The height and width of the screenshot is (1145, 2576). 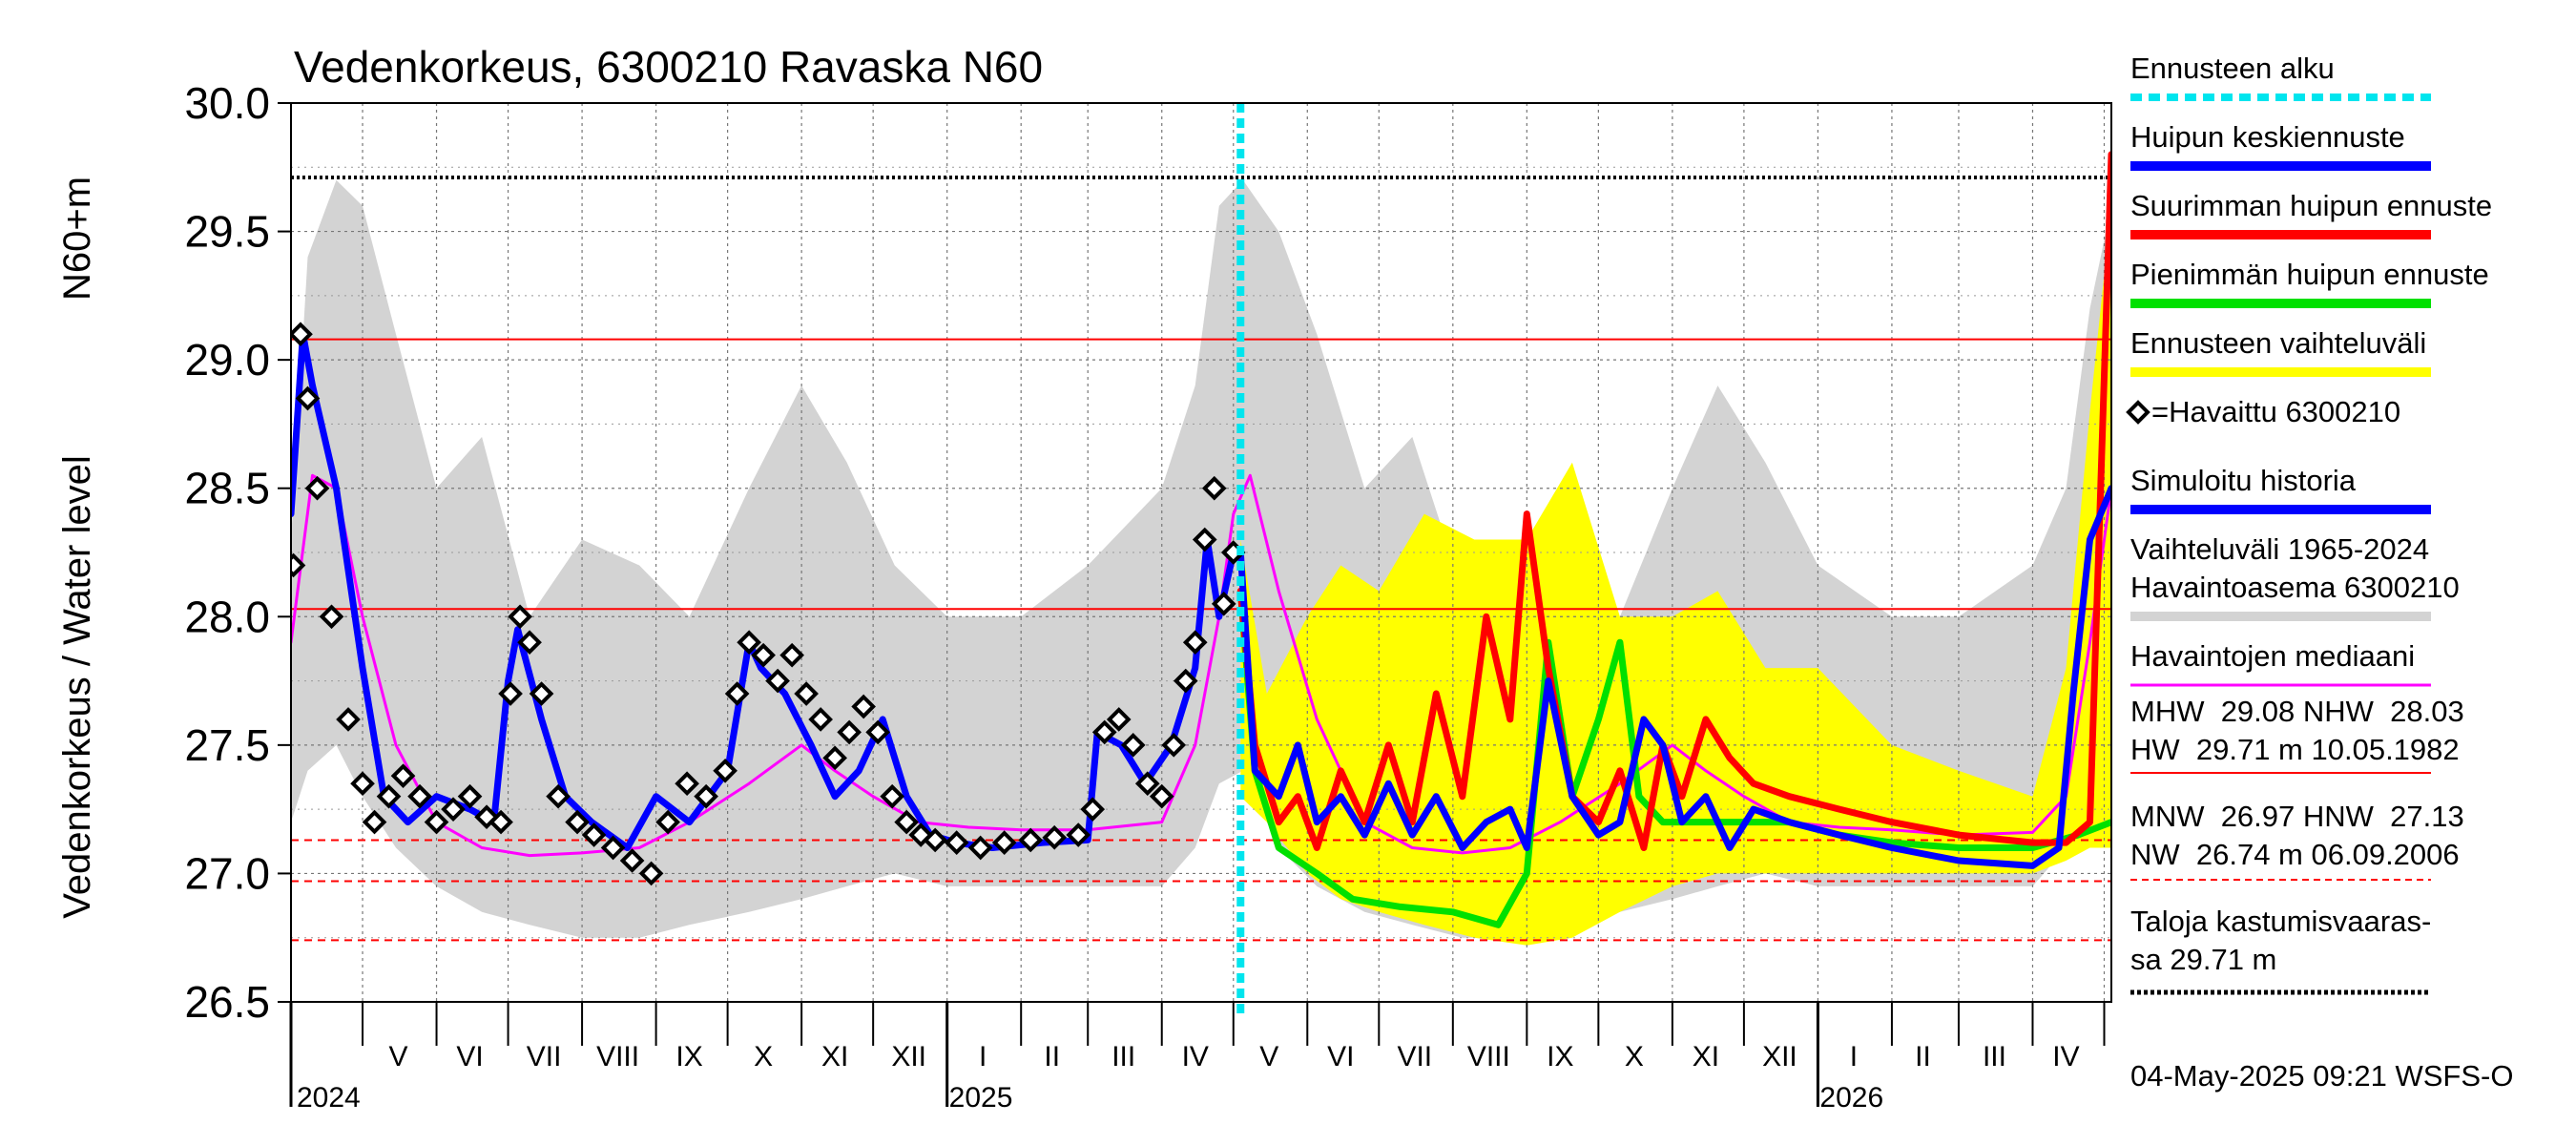 What do you see at coordinates (1634, 1056) in the screenshot?
I see `month-label: X` at bounding box center [1634, 1056].